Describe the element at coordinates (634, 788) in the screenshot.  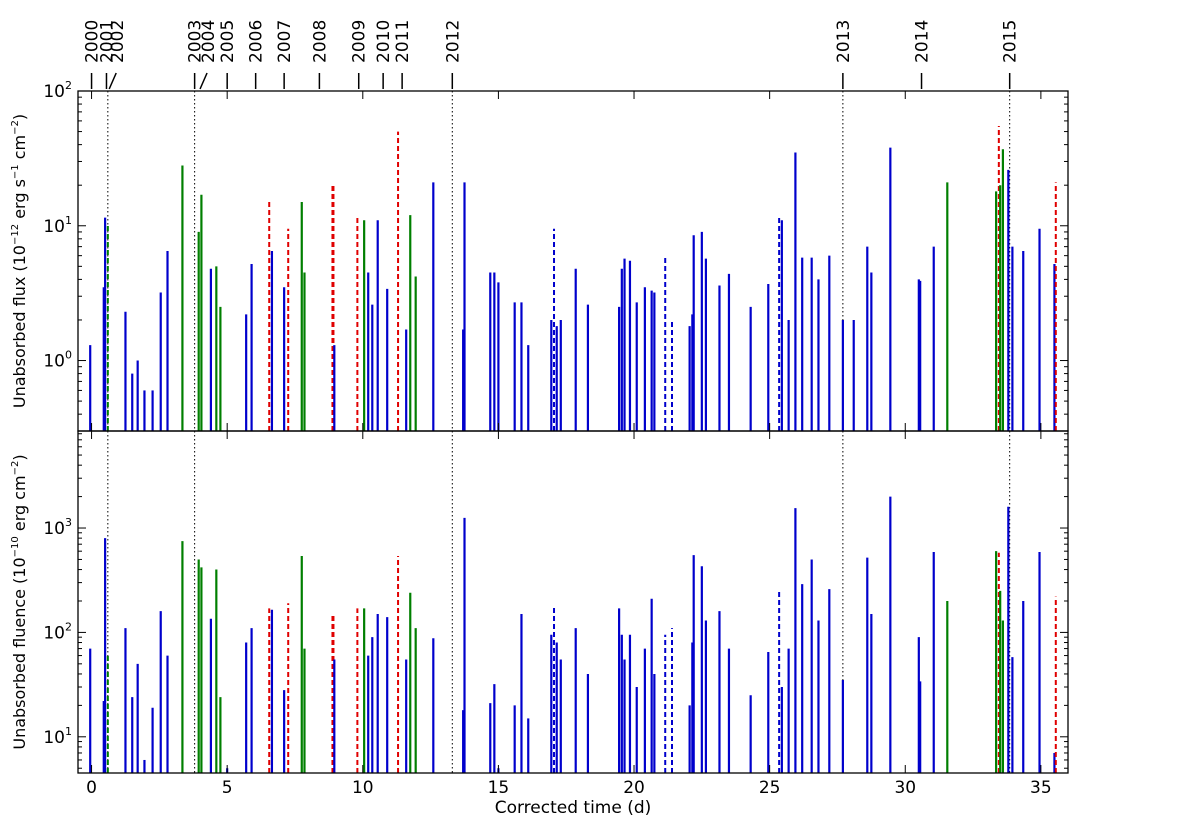
I see `x-tick-label: 20` at that location.